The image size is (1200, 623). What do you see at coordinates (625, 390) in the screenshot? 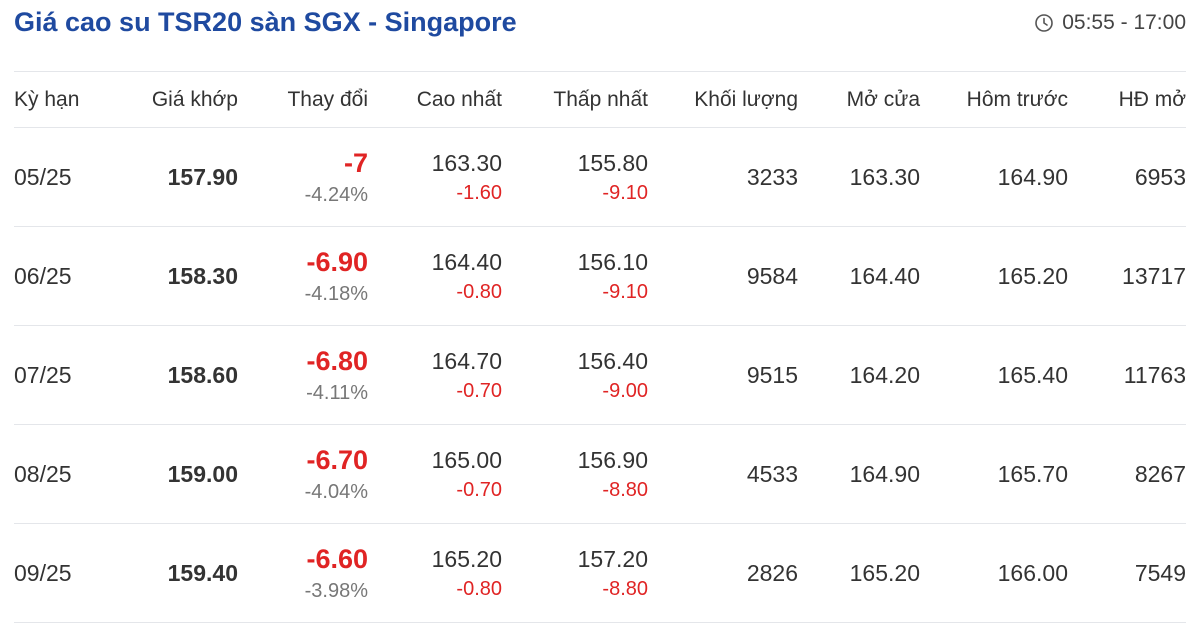
I see `low-diff: -9.00` at bounding box center [625, 390].